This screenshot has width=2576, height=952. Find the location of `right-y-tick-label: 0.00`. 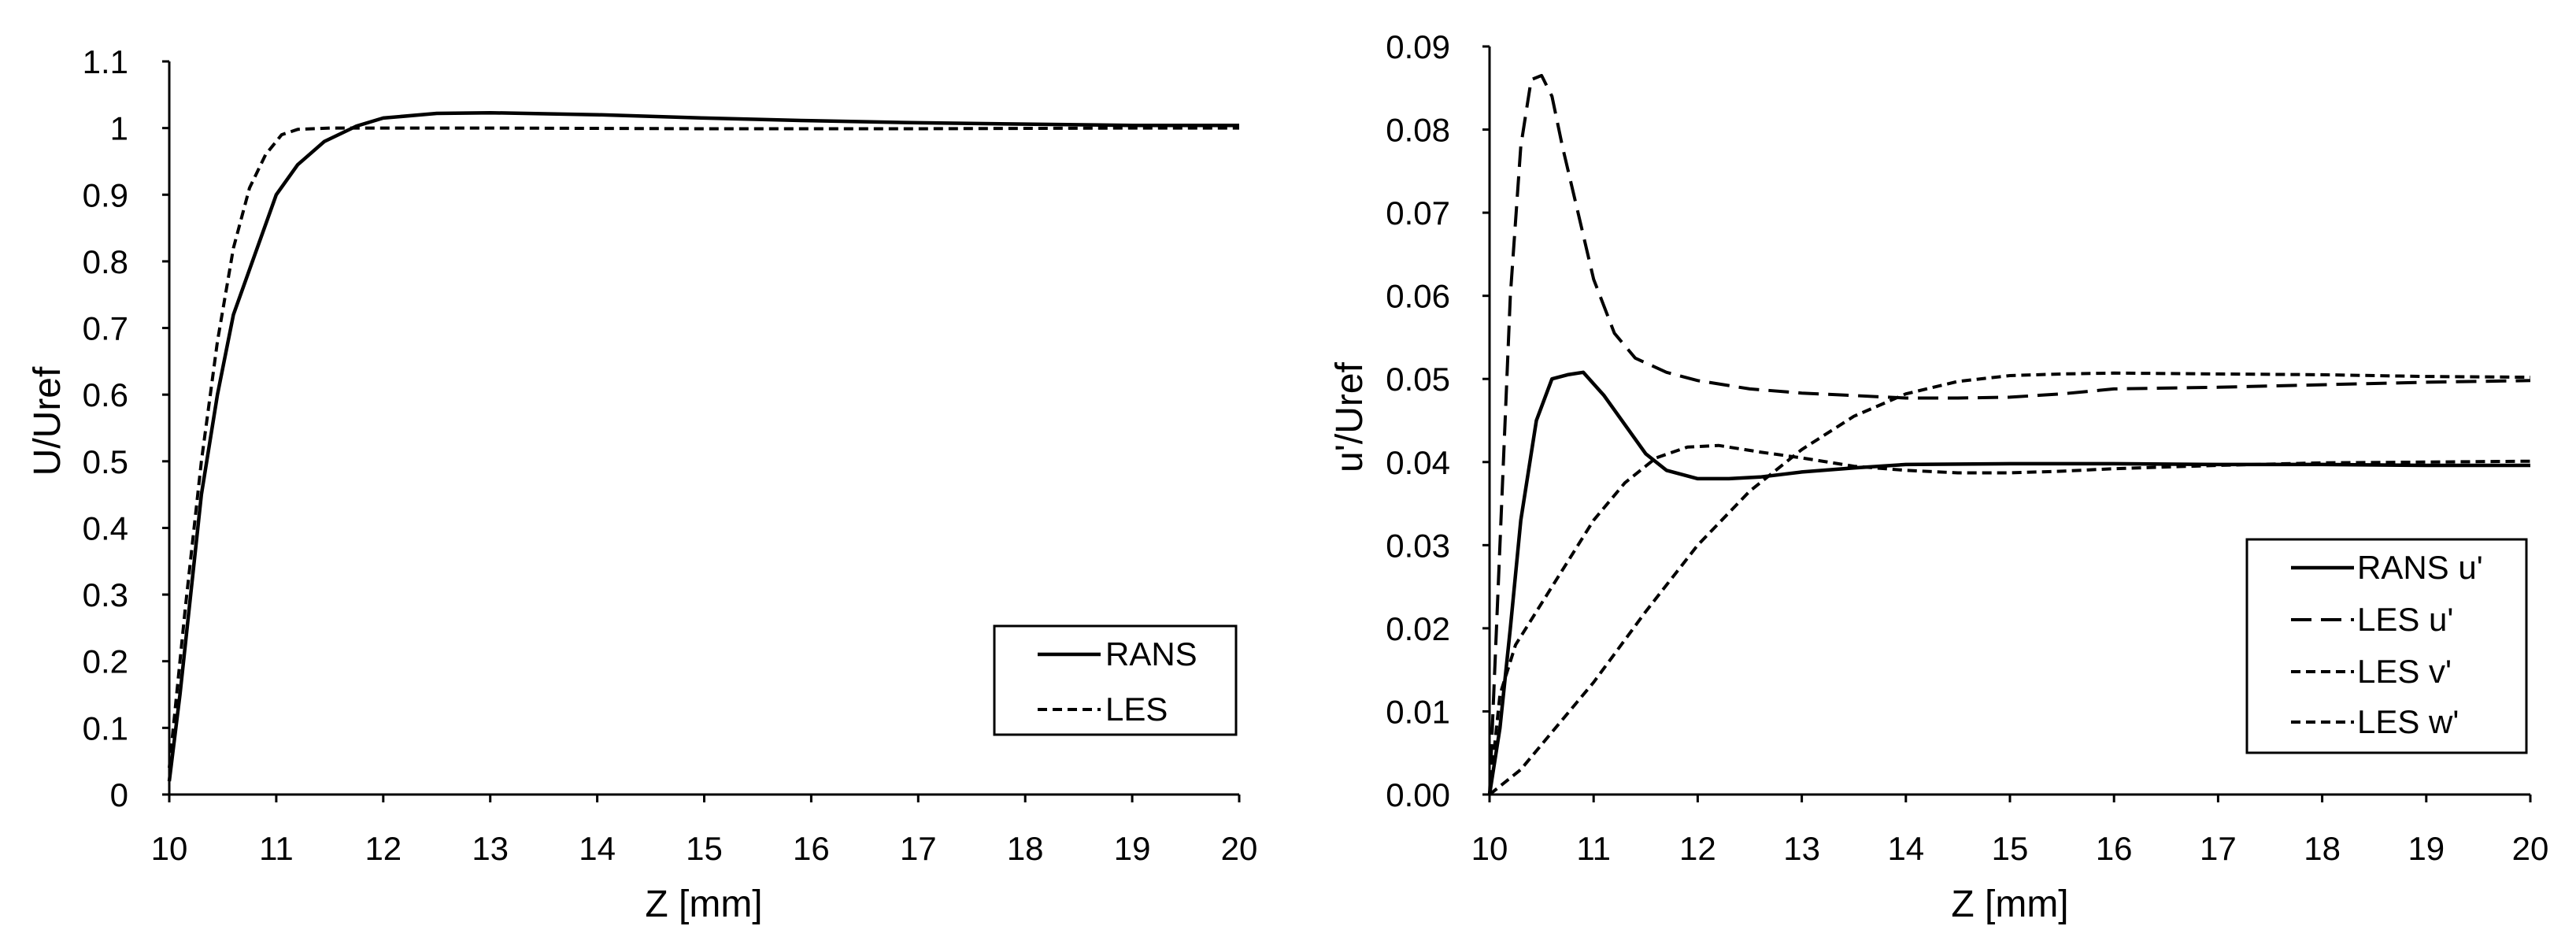

right-y-tick-label: 0.00 is located at coordinates (1418, 794).